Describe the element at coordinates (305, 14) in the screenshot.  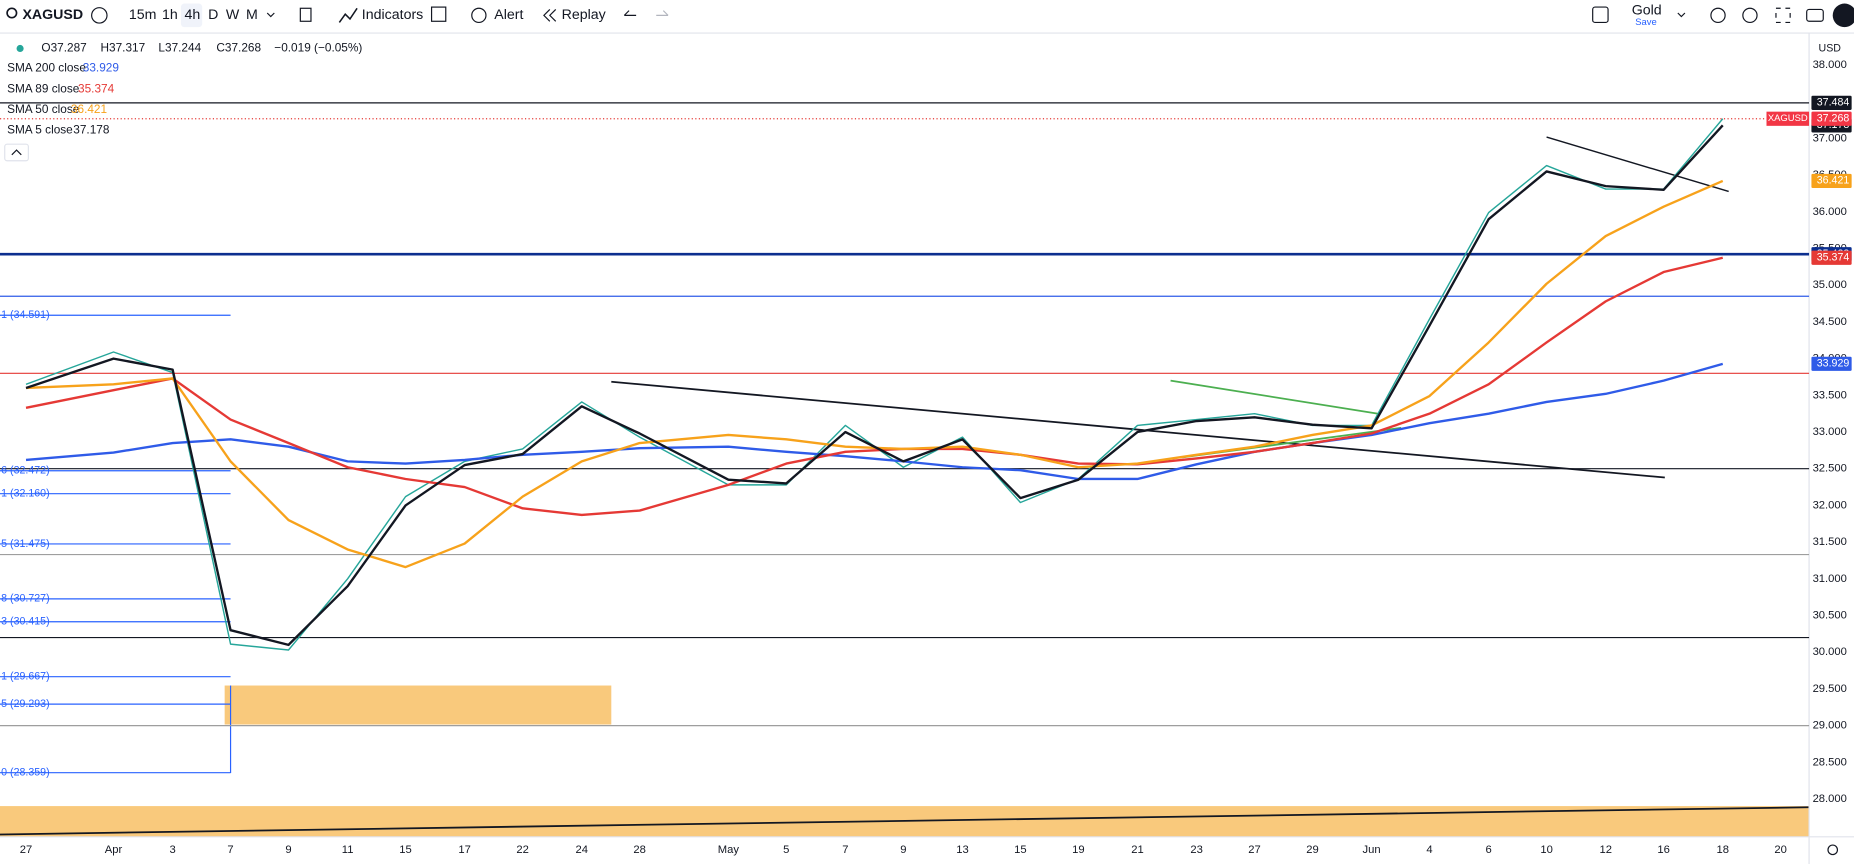
I see `chart-type` at that location.